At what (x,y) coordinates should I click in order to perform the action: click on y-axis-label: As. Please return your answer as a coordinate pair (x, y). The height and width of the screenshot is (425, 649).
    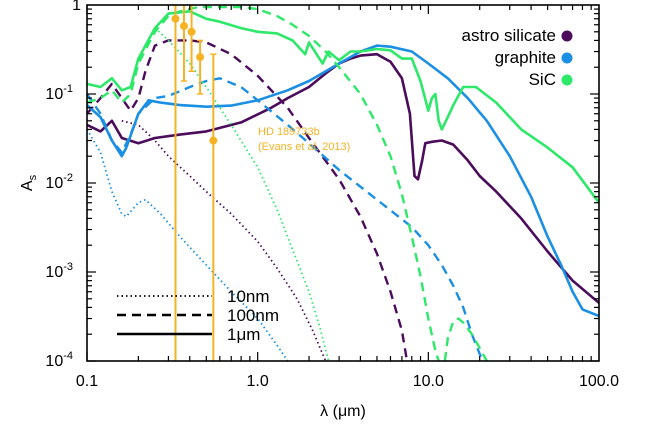
    Looking at the image, I should click on (29, 182).